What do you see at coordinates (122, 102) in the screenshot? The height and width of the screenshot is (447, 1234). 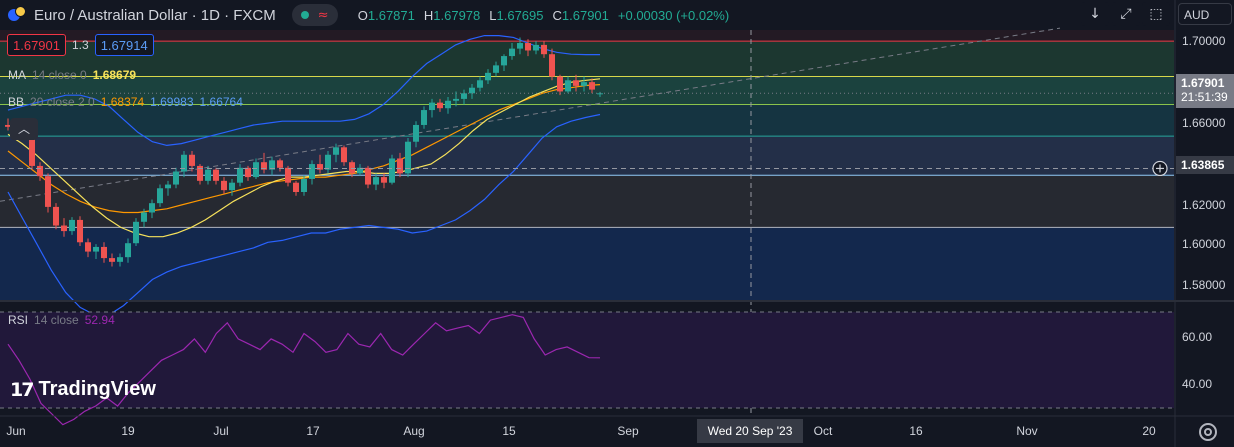 I see `bb-basis-value: 1.68374` at bounding box center [122, 102].